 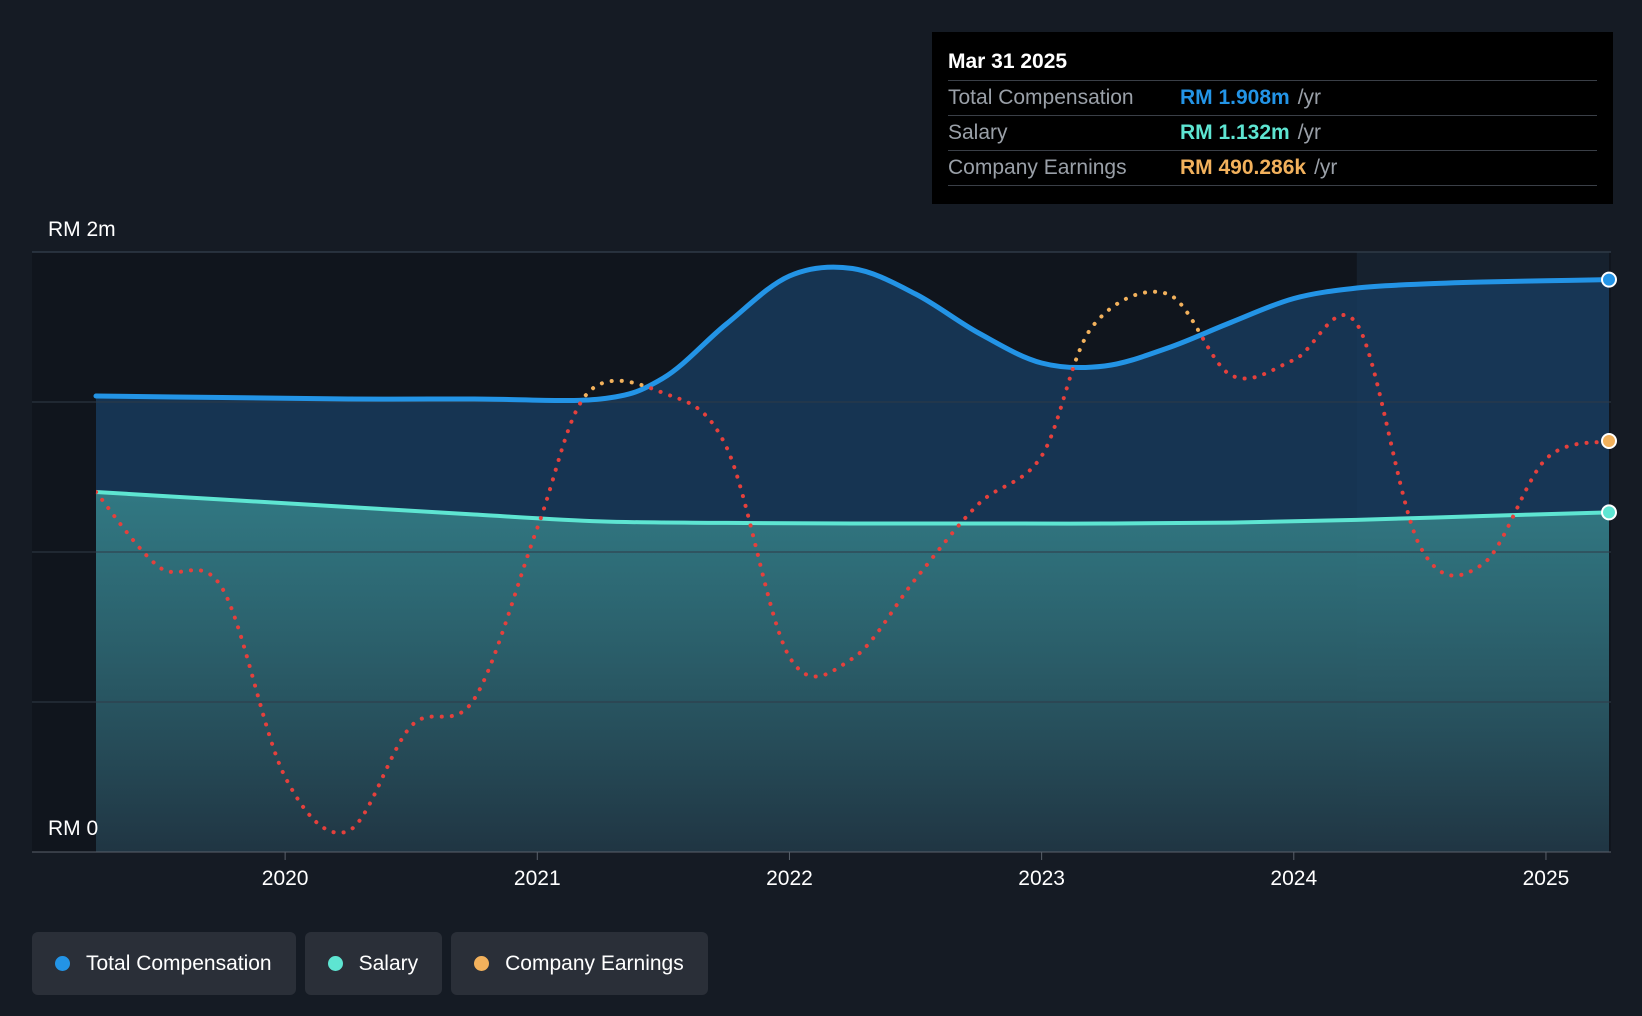 I want to click on legend-label: Salary, so click(x=388, y=963).